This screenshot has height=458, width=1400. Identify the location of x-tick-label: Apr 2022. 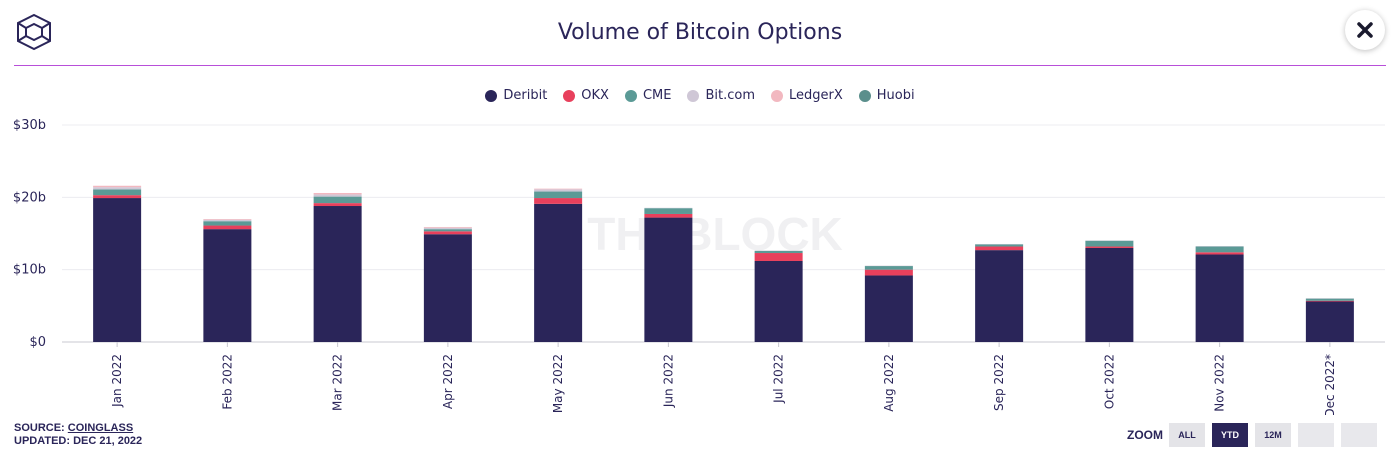
(448, 381).